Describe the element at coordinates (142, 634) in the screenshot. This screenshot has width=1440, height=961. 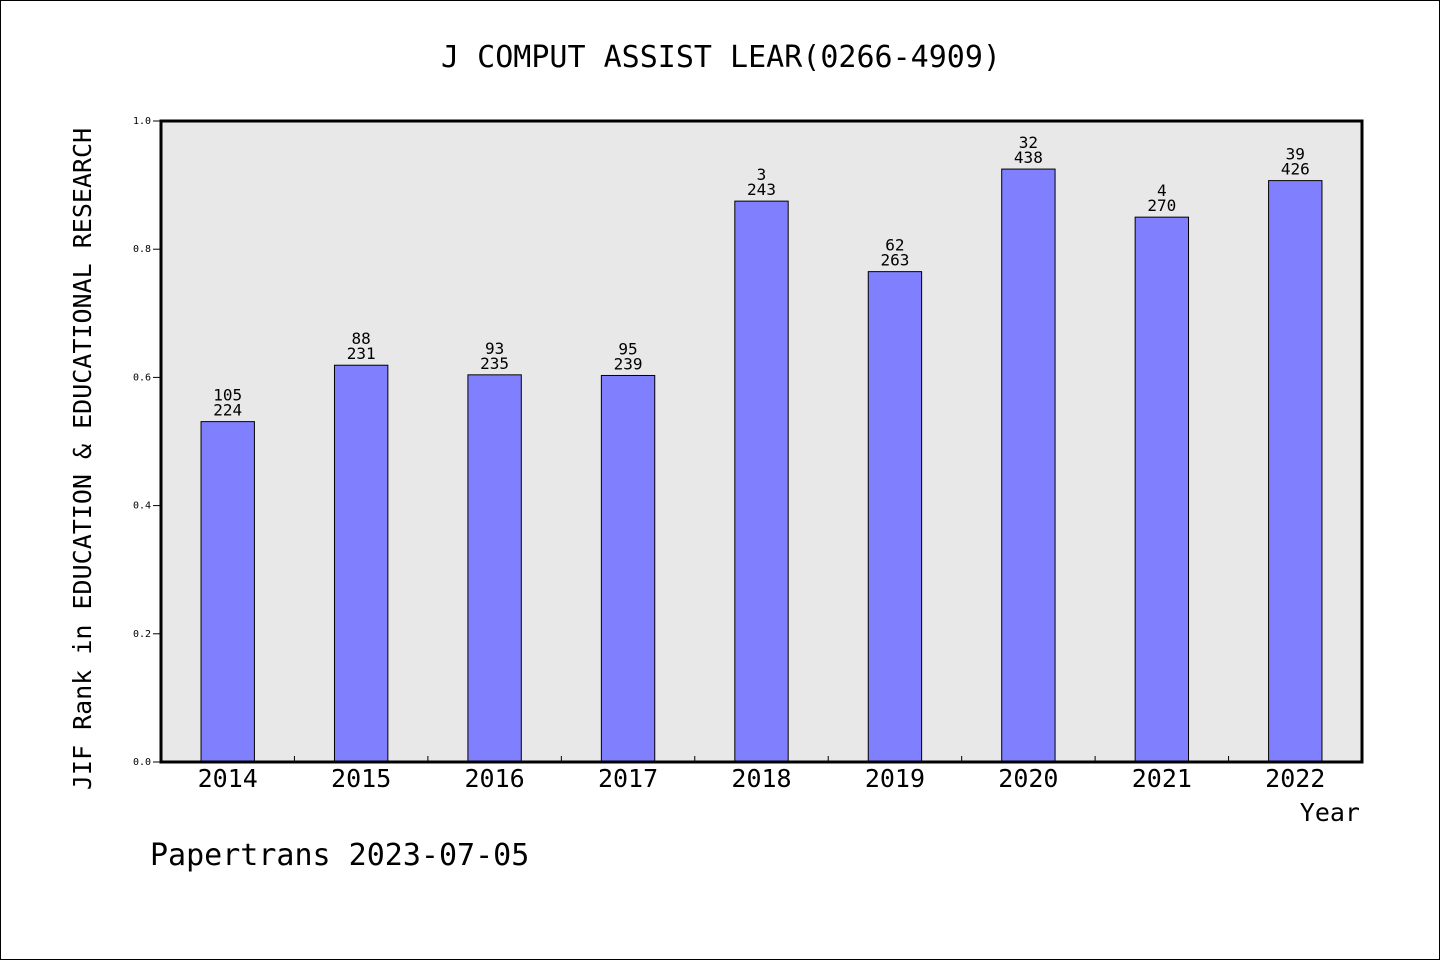
I see `y-tick-label: 0.2` at that location.